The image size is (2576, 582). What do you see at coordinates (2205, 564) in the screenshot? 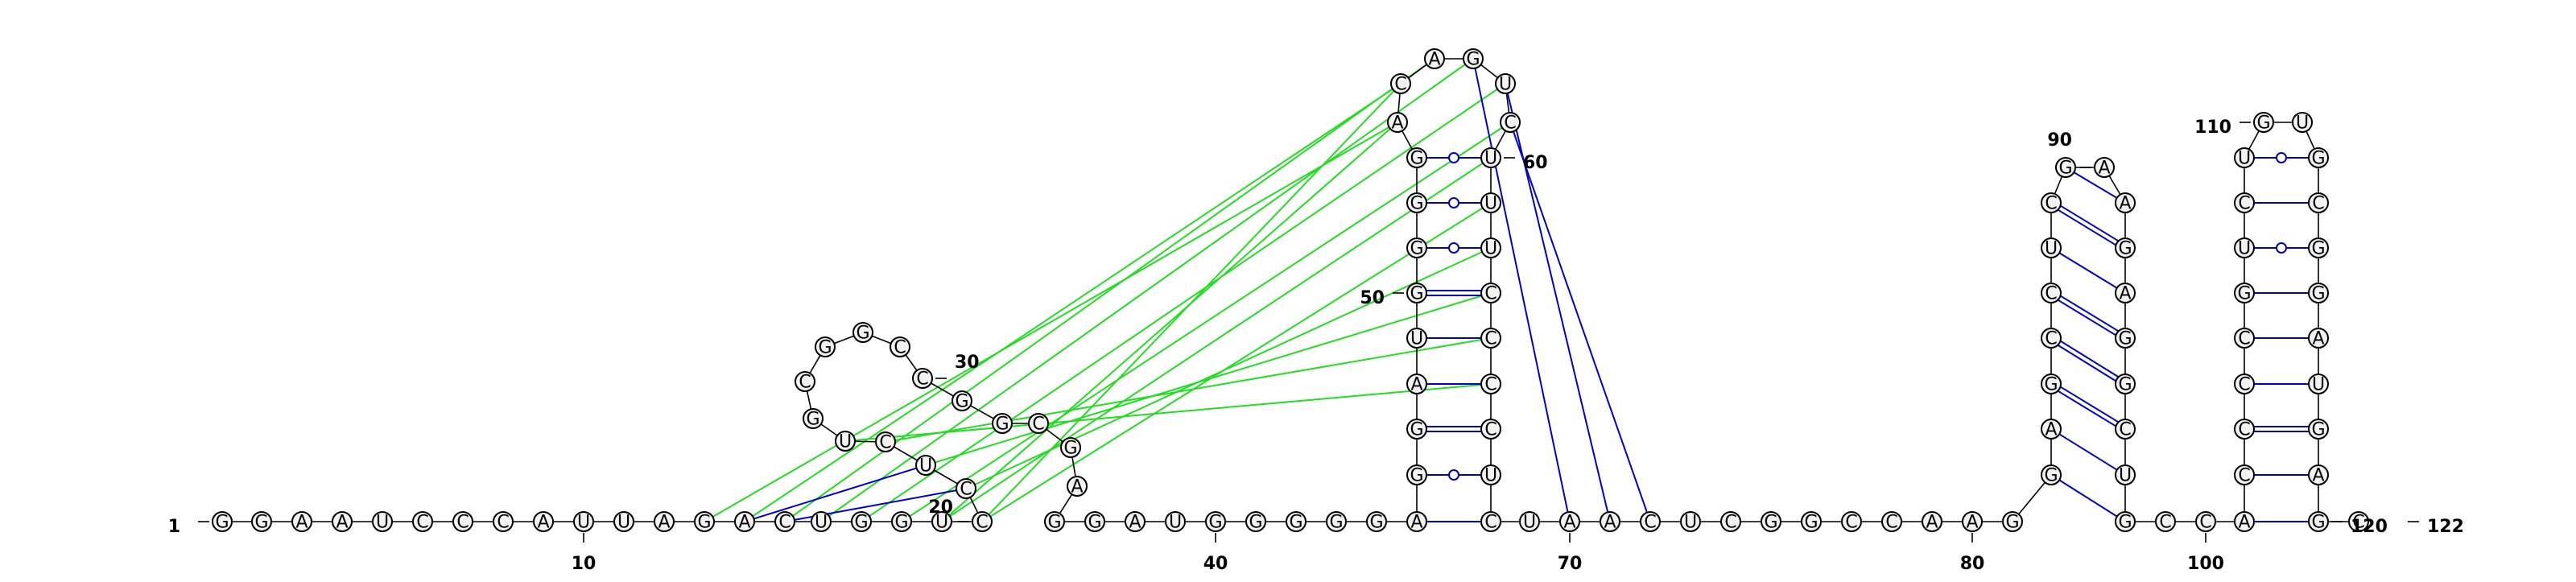
I see `svg-text: 100` at bounding box center [2205, 564].